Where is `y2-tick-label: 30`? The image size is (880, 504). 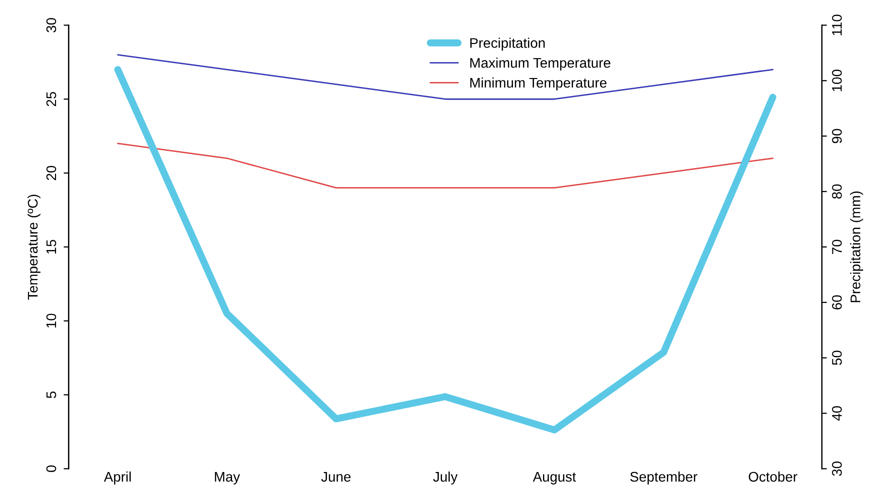 y2-tick-label: 30 is located at coordinates (837, 469).